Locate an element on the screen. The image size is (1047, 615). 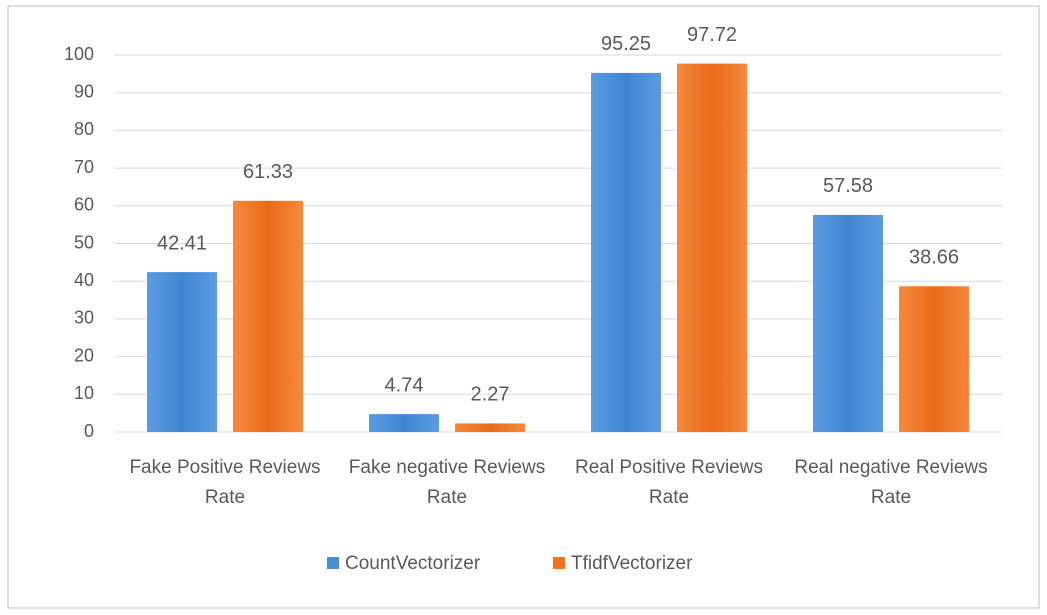
y-tick-label: 10 is located at coordinates (84, 393).